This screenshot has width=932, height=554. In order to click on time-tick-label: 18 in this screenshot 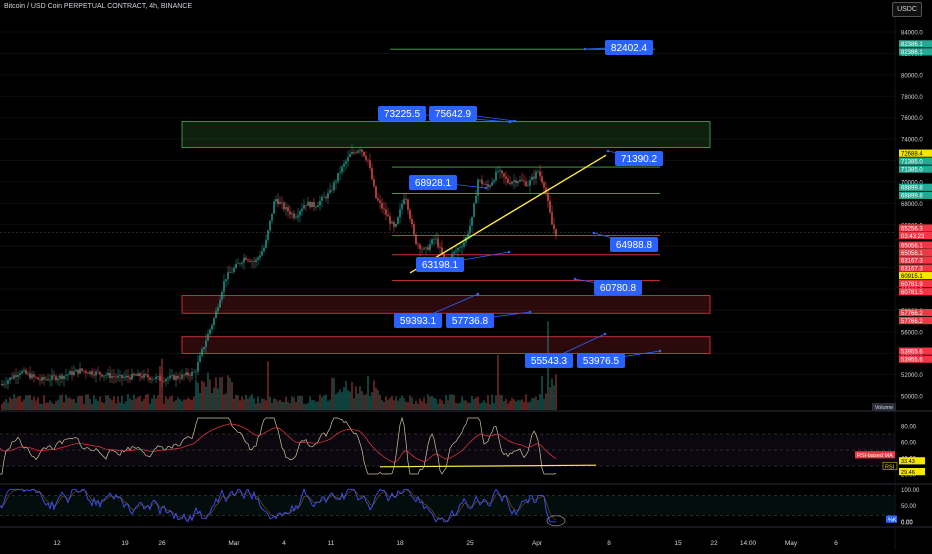, I will do `click(400, 543)`.